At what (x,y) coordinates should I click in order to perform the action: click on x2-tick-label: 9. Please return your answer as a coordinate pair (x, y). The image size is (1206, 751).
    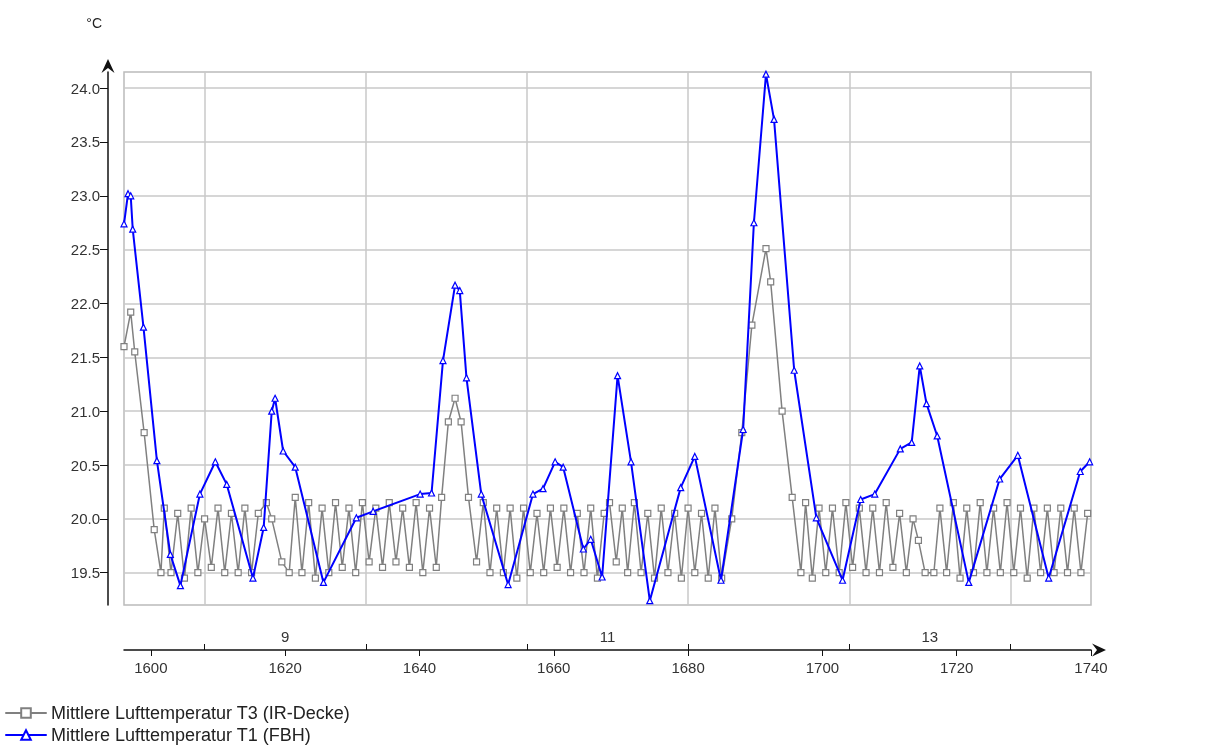
    Looking at the image, I should click on (285, 636).